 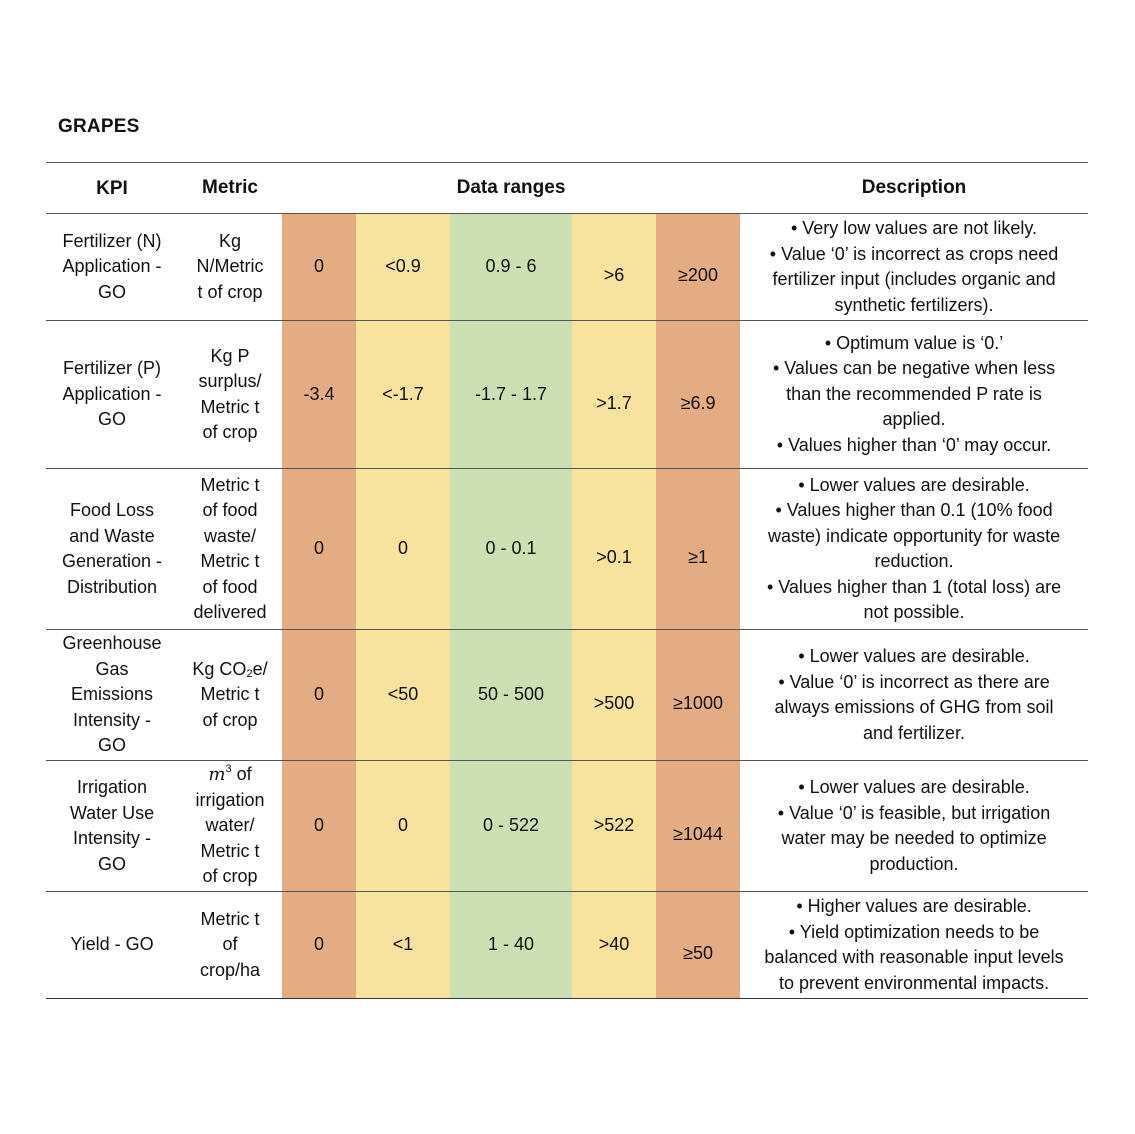 What do you see at coordinates (614, 695) in the screenshot?
I see `range-high: >500` at bounding box center [614, 695].